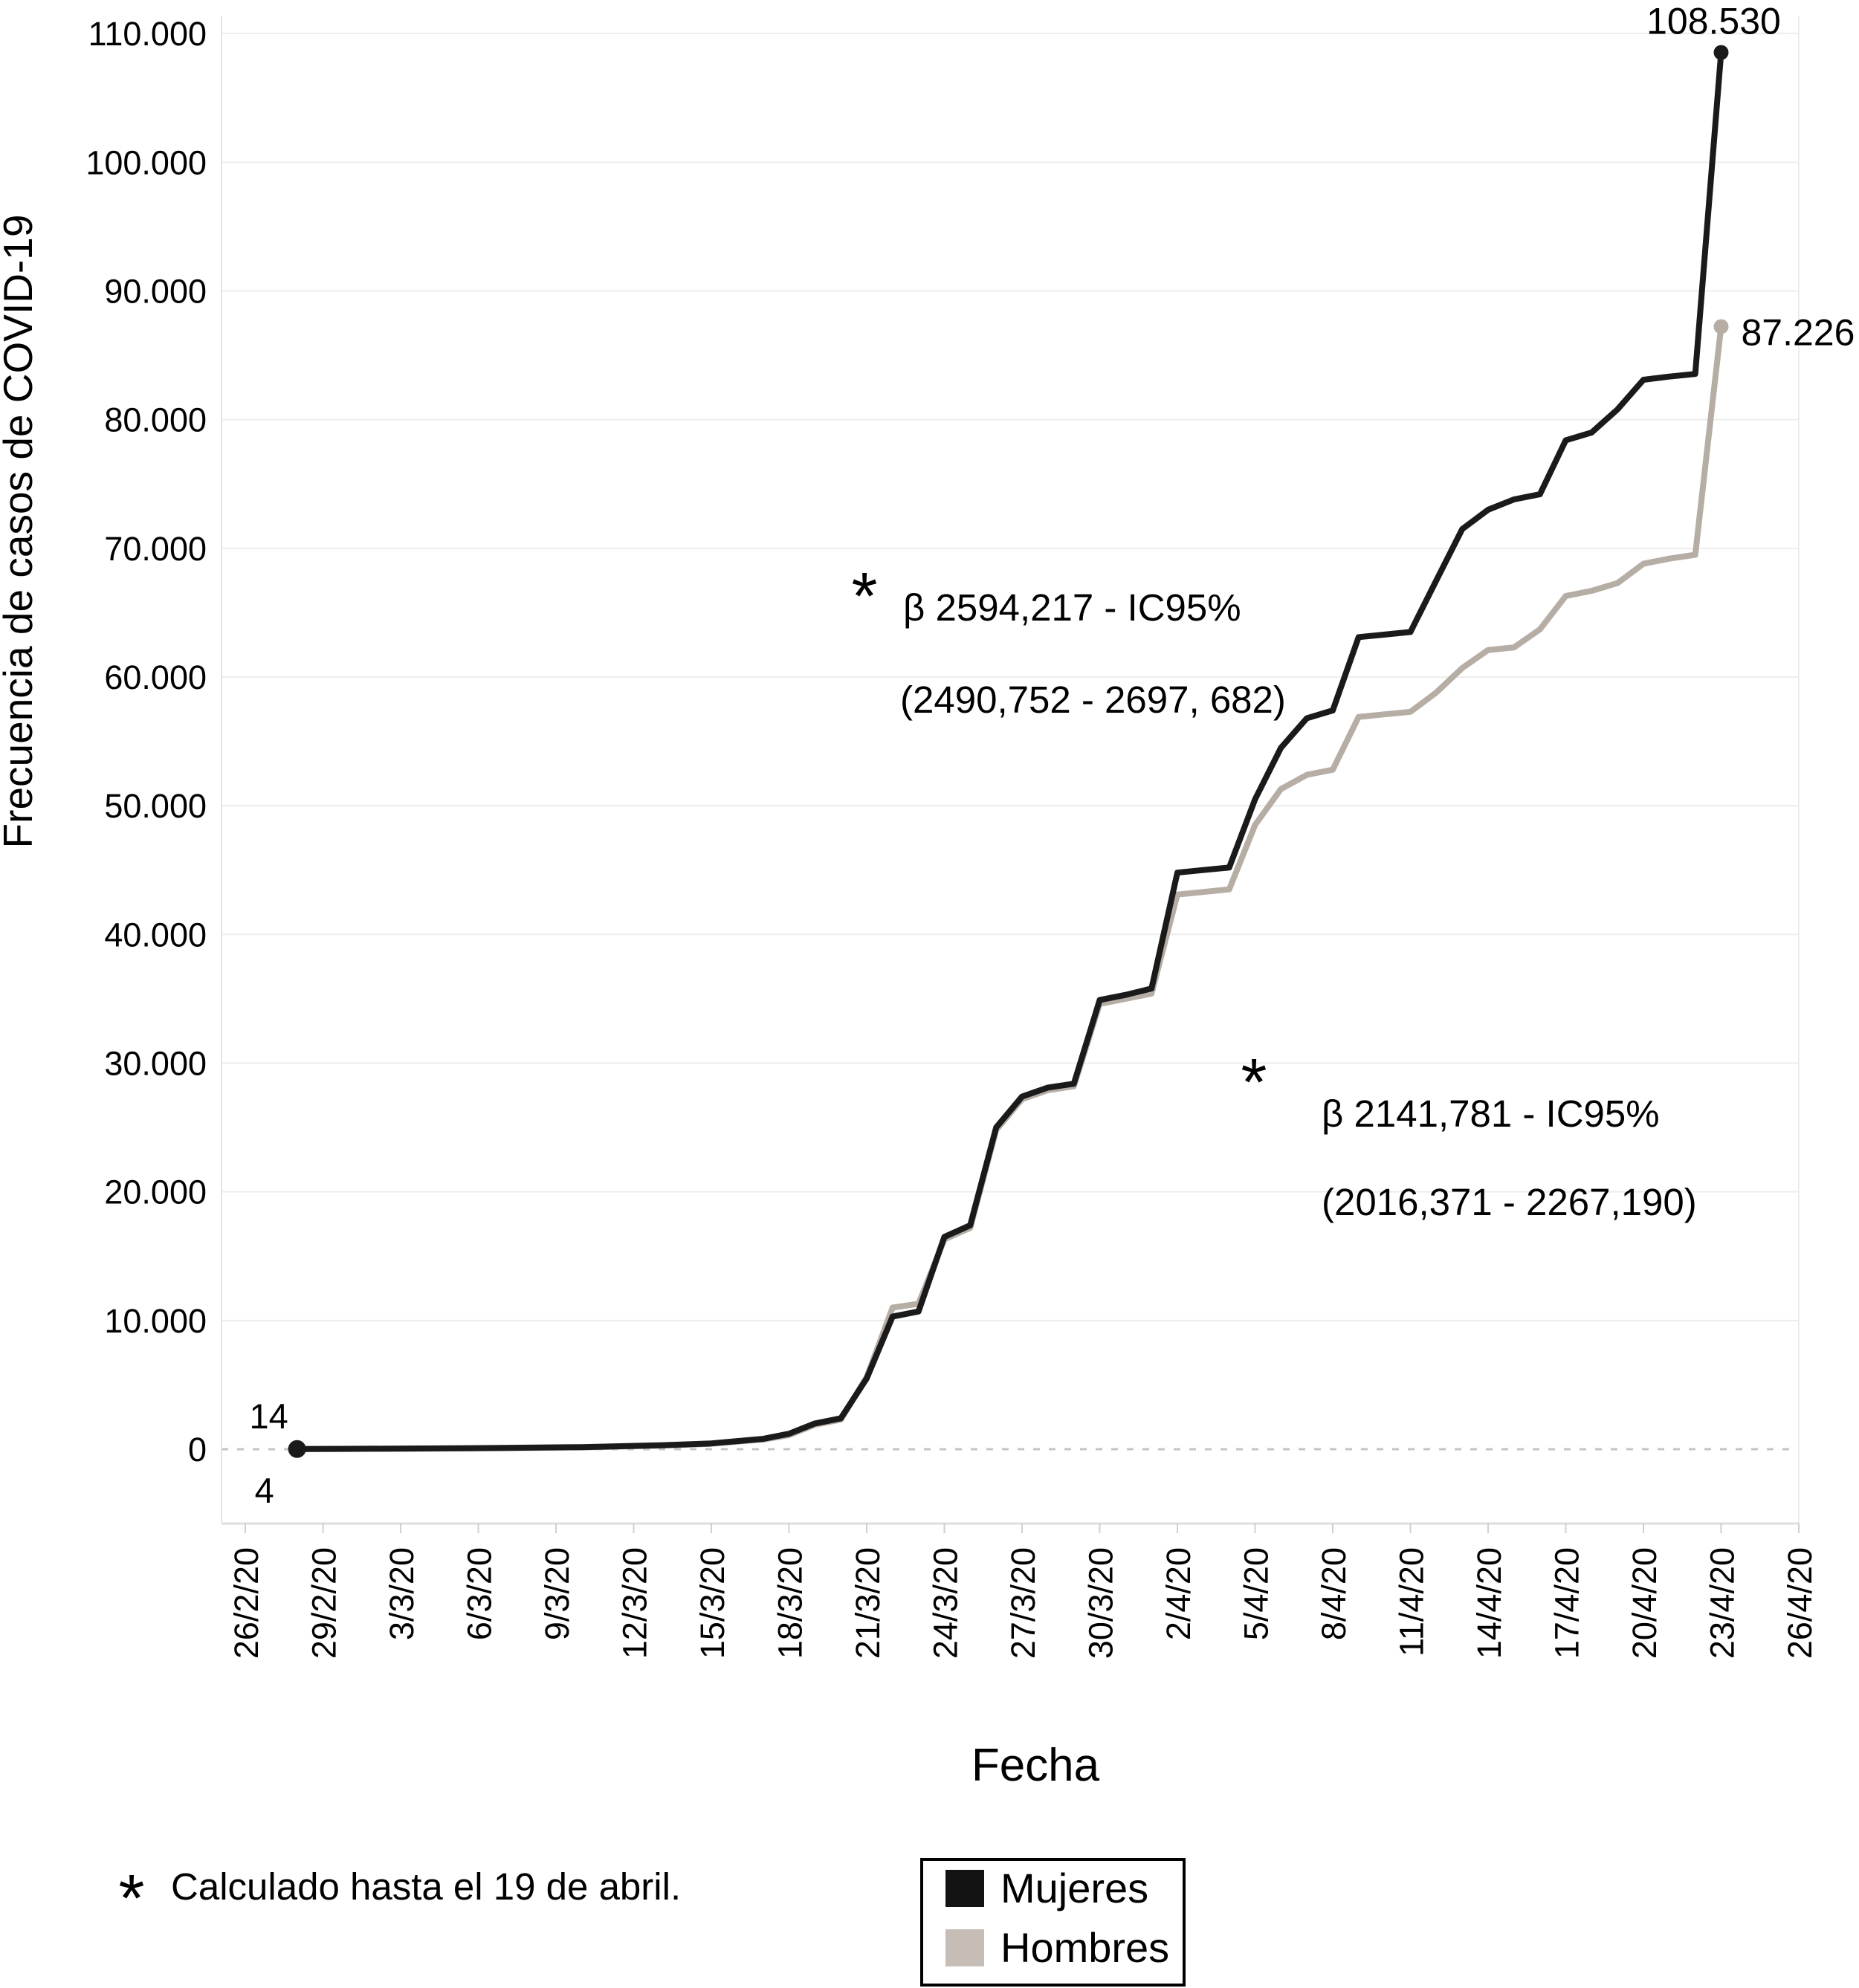  Describe the element at coordinates (131, 1899) in the screenshot. I see `footnote-asterisk-icon: *` at that location.